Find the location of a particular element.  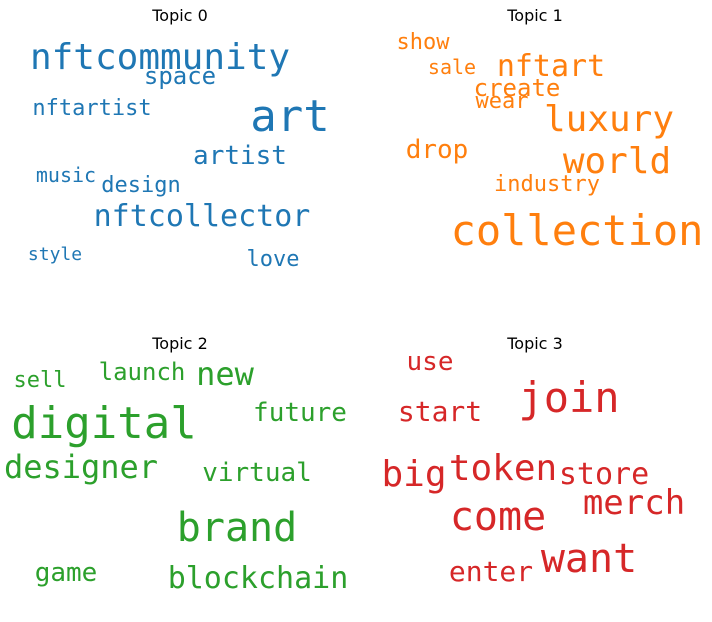

topic-0-word-music: music is located at coordinates (66, 175).